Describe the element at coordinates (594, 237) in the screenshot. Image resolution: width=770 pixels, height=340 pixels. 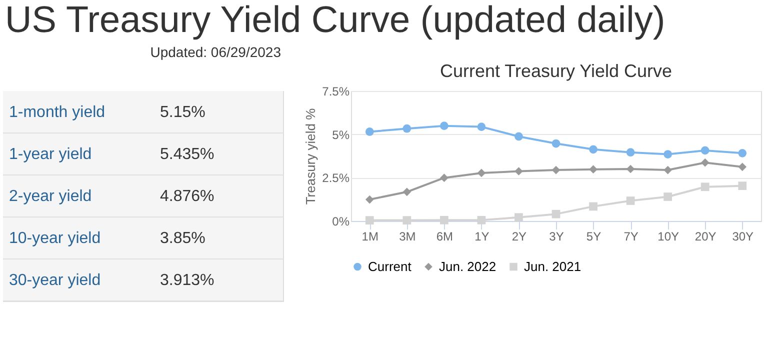
I see `x-tick-label: 5Y` at that location.